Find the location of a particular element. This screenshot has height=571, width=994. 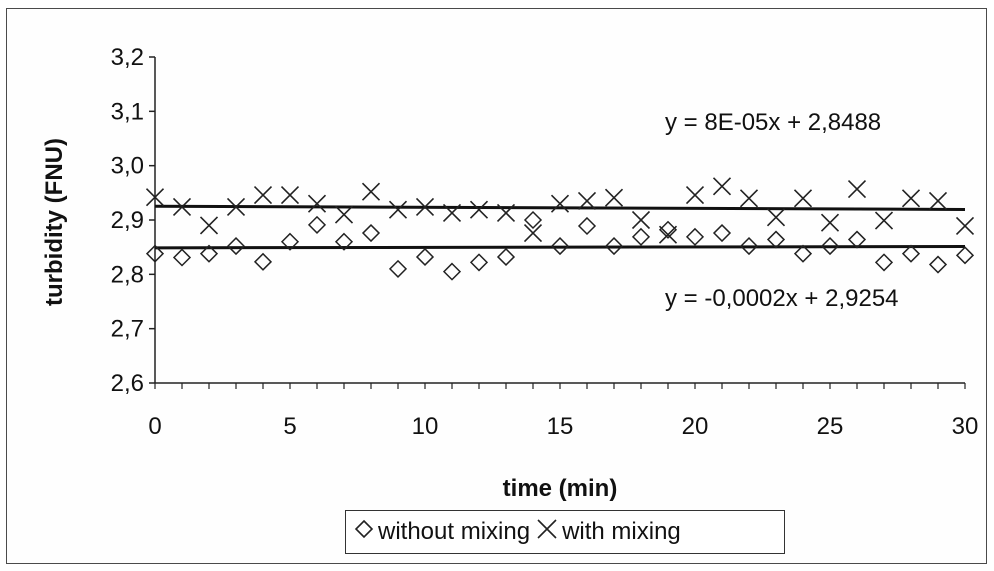

trendline-with-mixing is located at coordinates (560, 207).